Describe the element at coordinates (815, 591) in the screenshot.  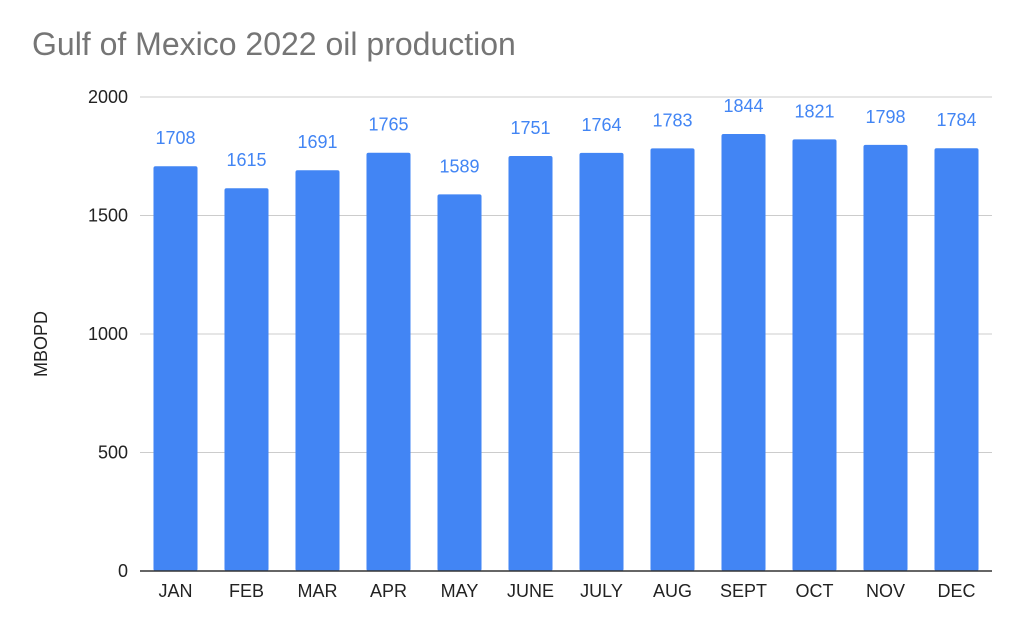
I see `x-tick-label: OCT` at that location.